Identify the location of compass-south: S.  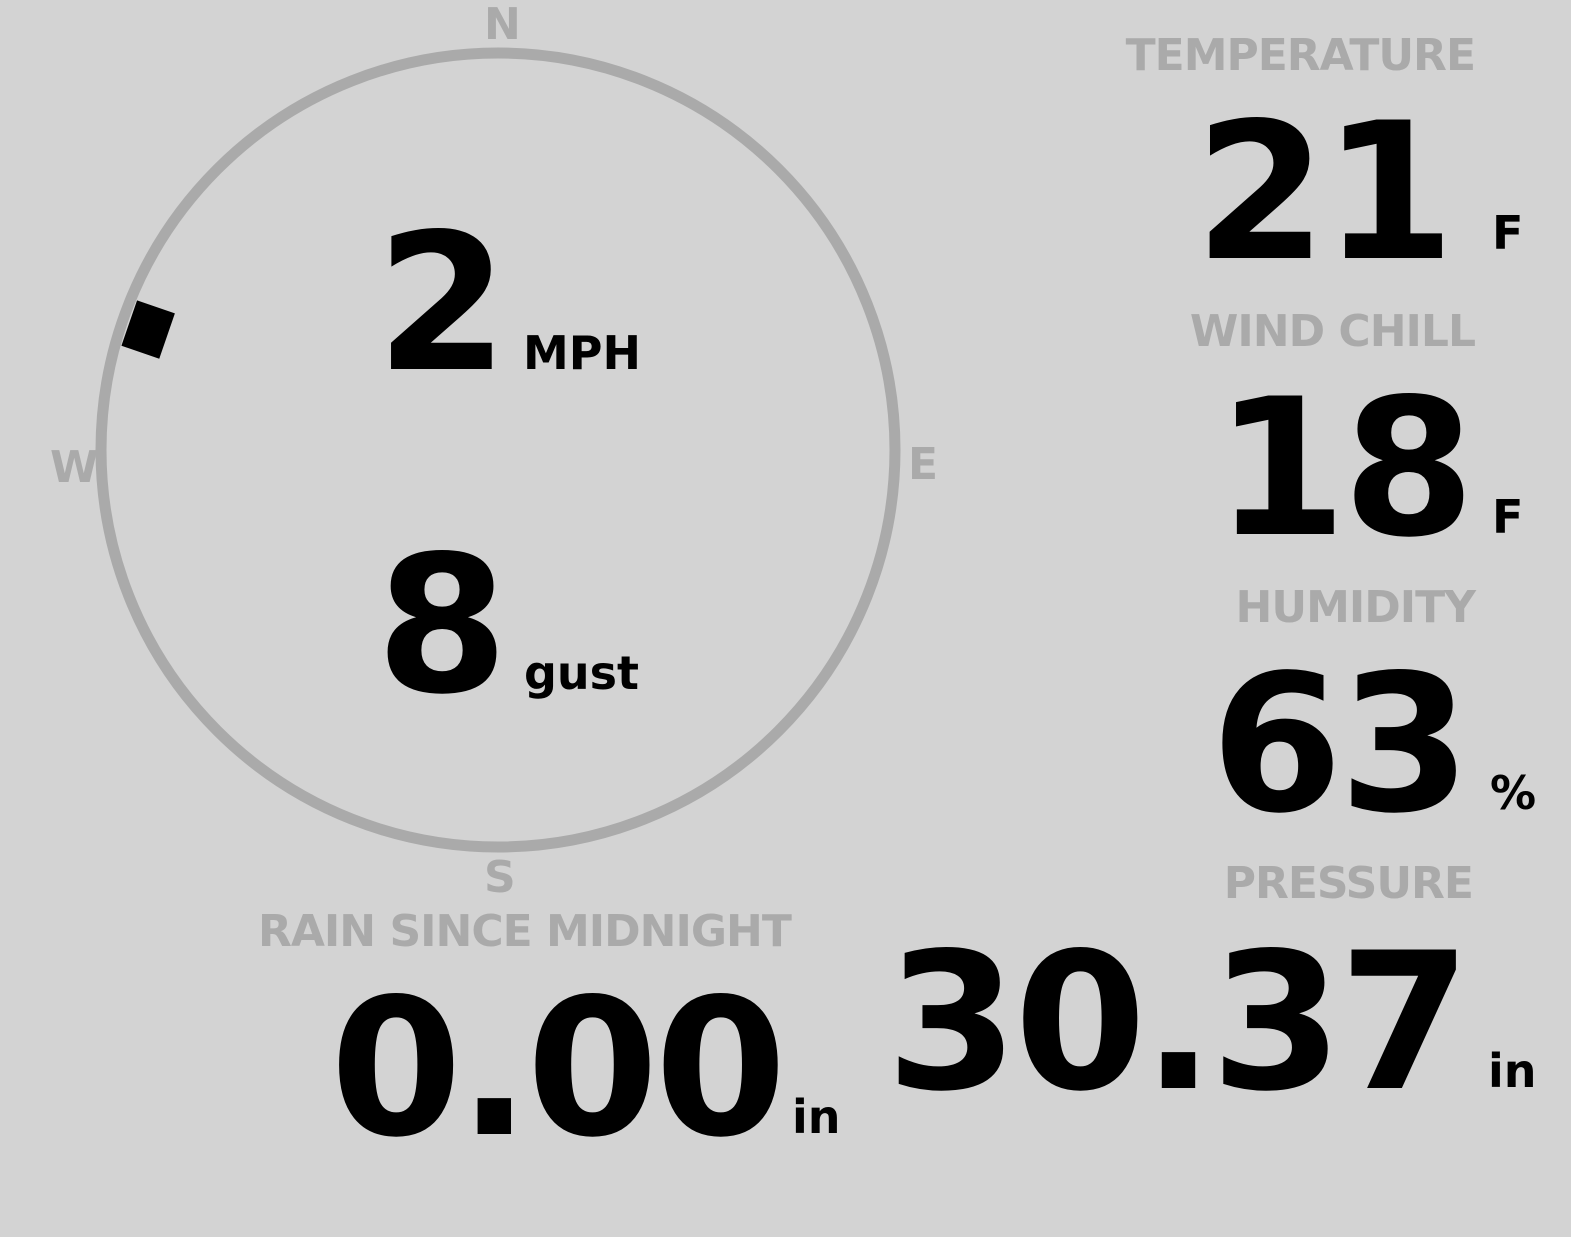
(500, 877).